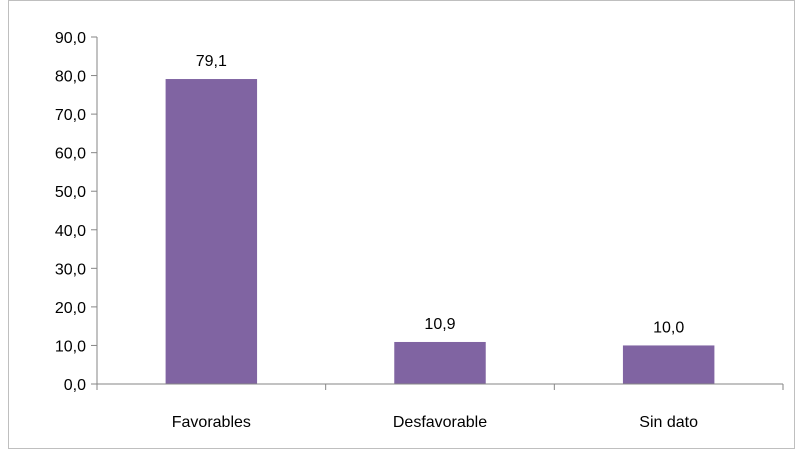 This screenshot has height=450, width=796. What do you see at coordinates (70, 115) in the screenshot?
I see `y-tick-label: 70,0` at bounding box center [70, 115].